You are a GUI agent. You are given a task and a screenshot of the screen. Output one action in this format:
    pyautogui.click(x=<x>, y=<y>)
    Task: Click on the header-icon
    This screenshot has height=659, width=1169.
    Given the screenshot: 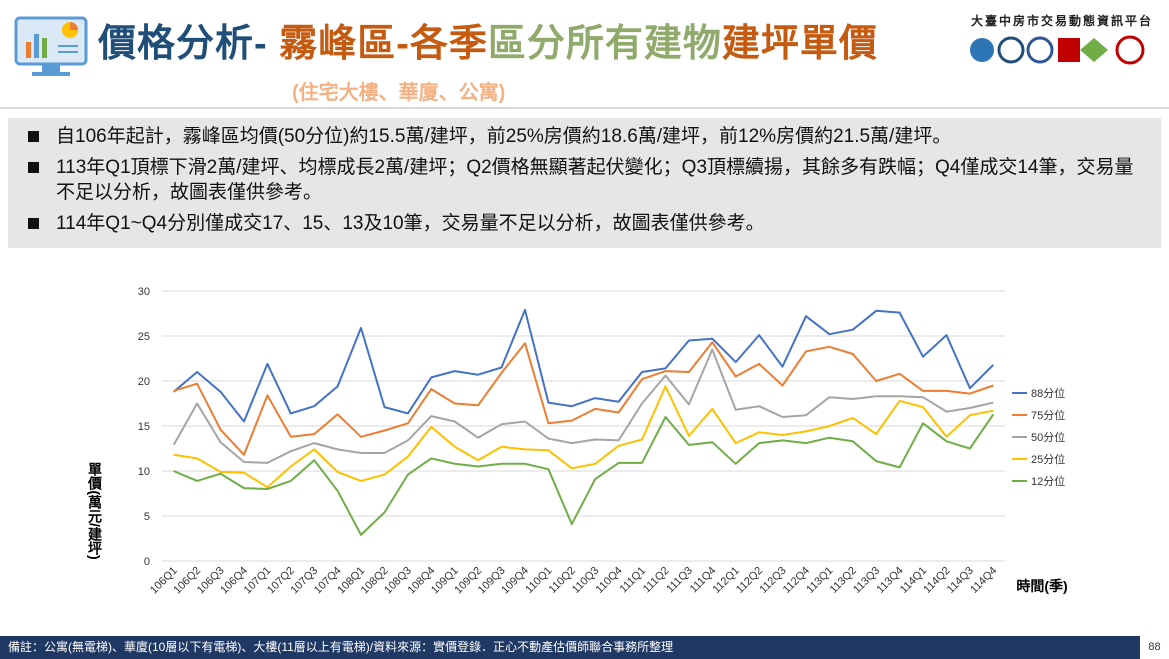 What is the action you would take?
    pyautogui.click(x=51, y=46)
    